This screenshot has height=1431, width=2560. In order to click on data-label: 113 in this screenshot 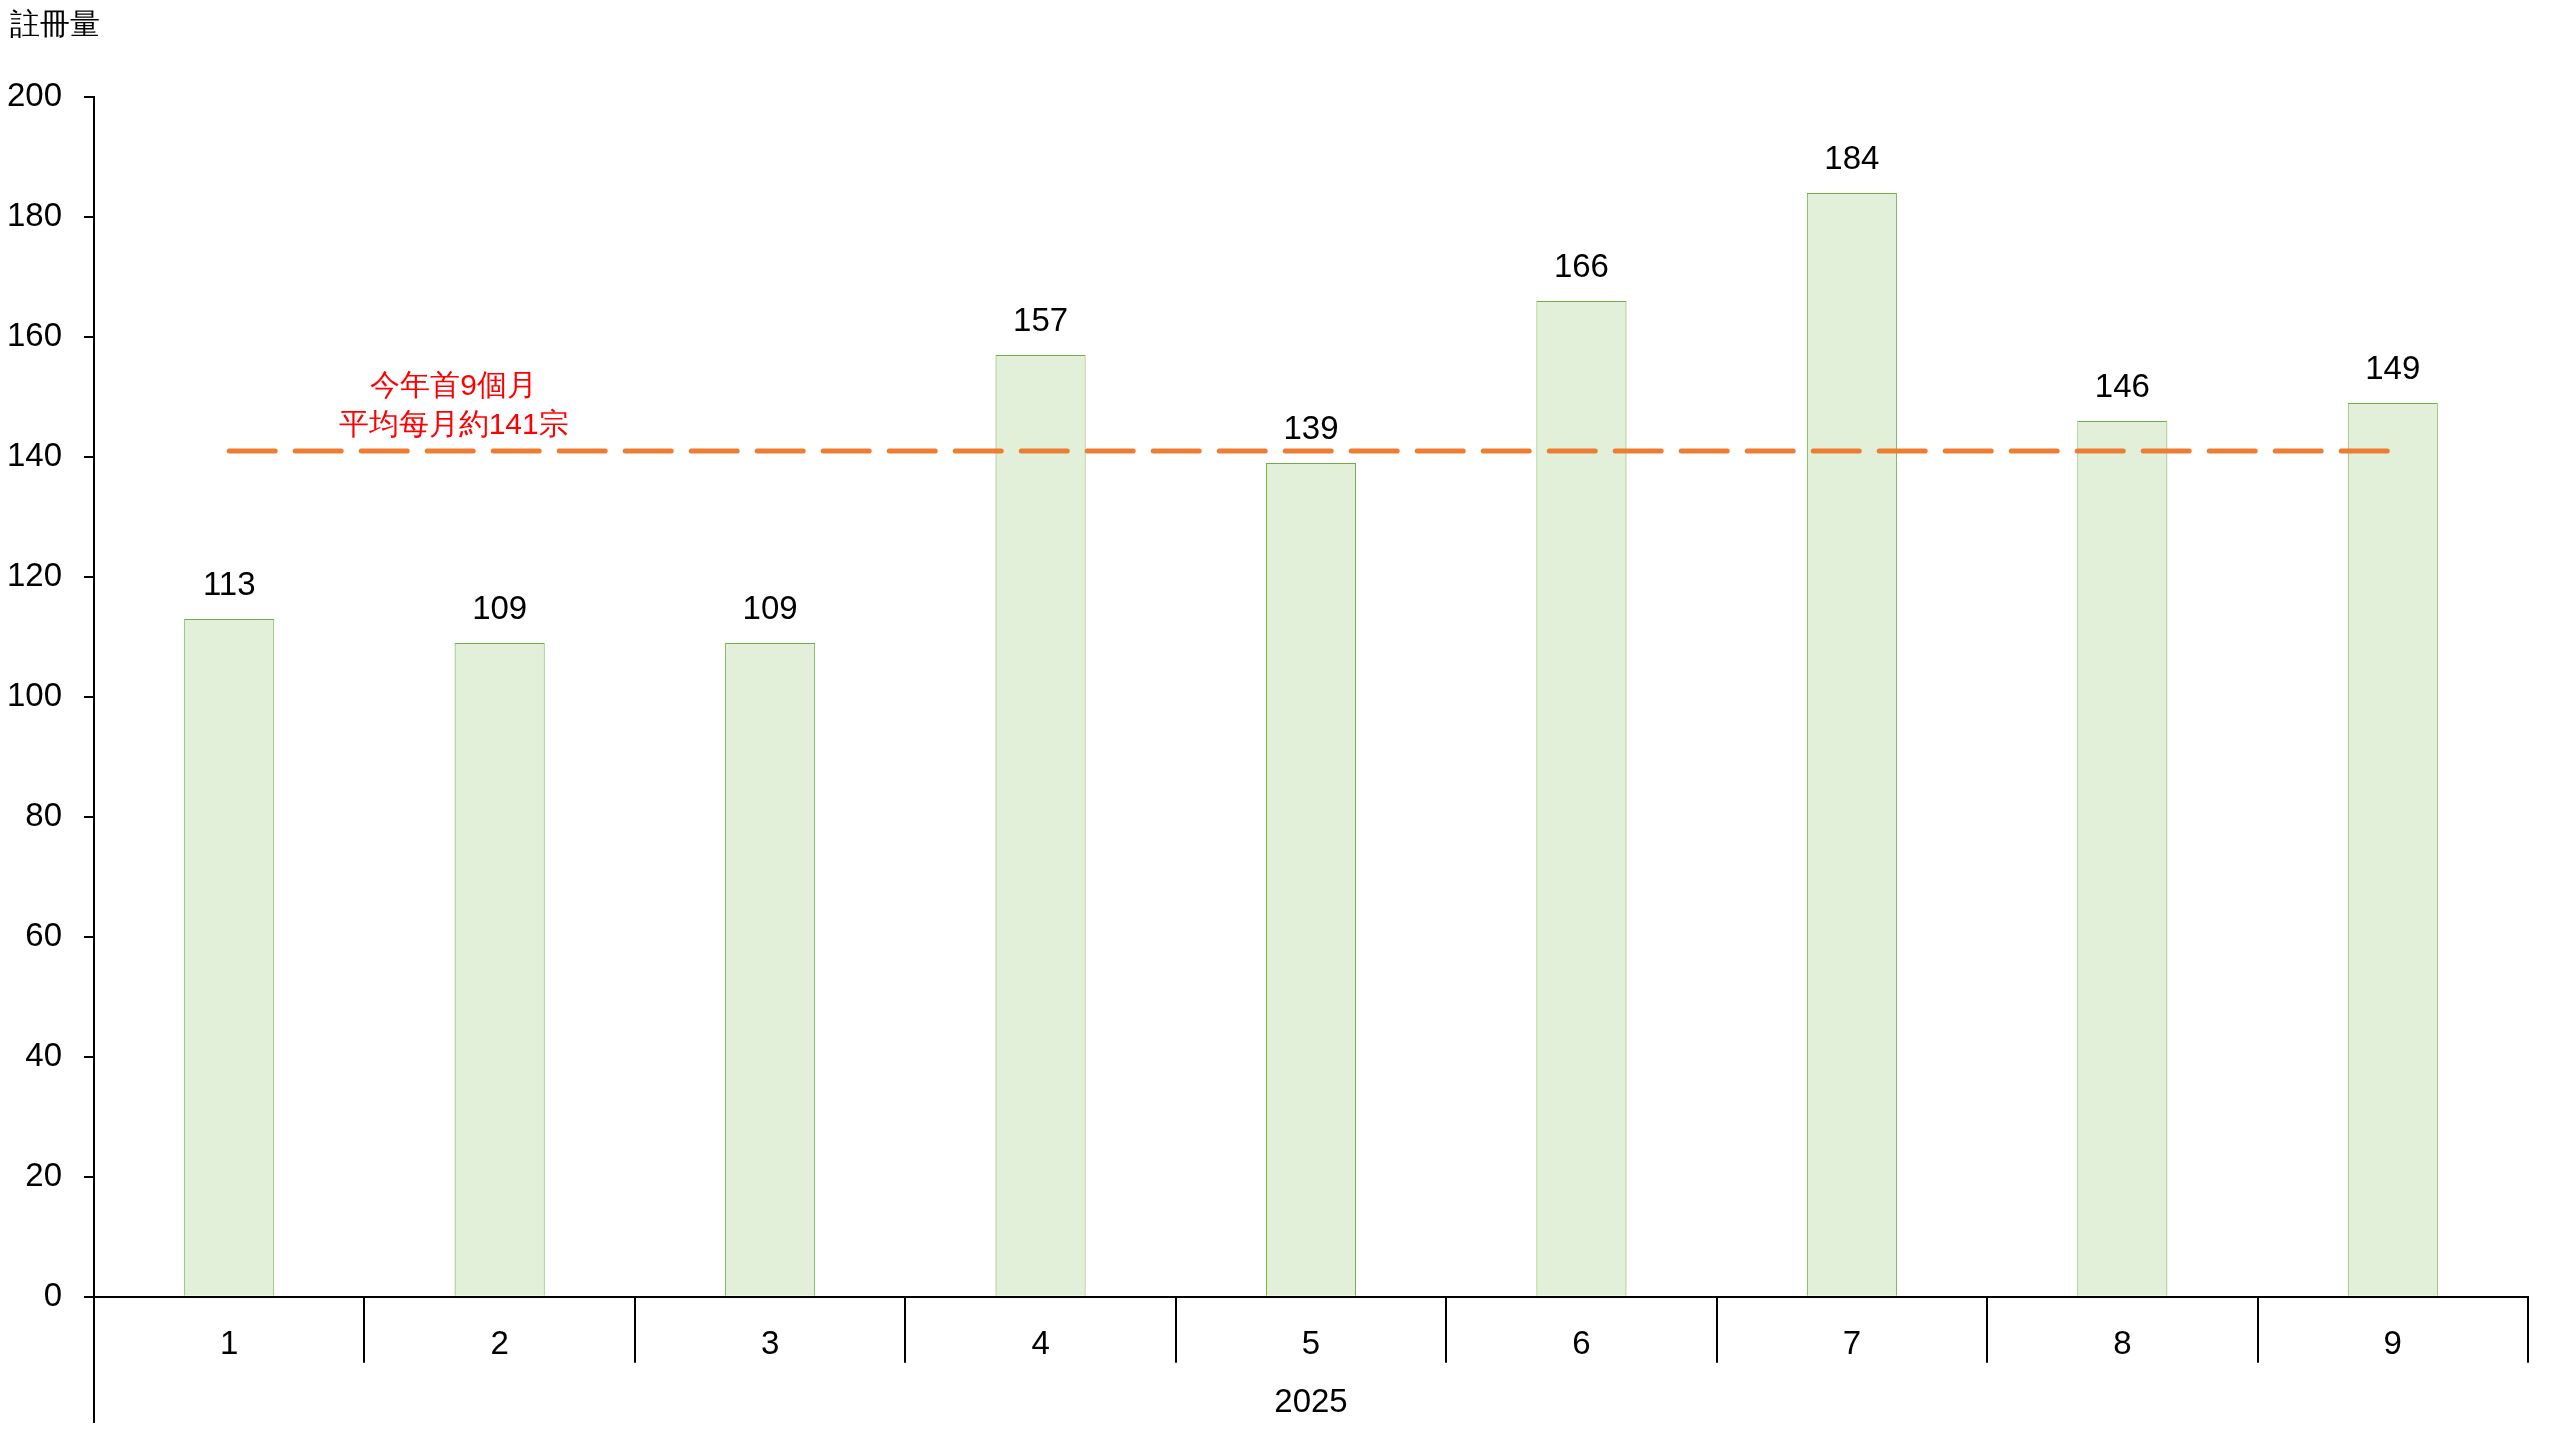, I will do `click(229, 583)`.